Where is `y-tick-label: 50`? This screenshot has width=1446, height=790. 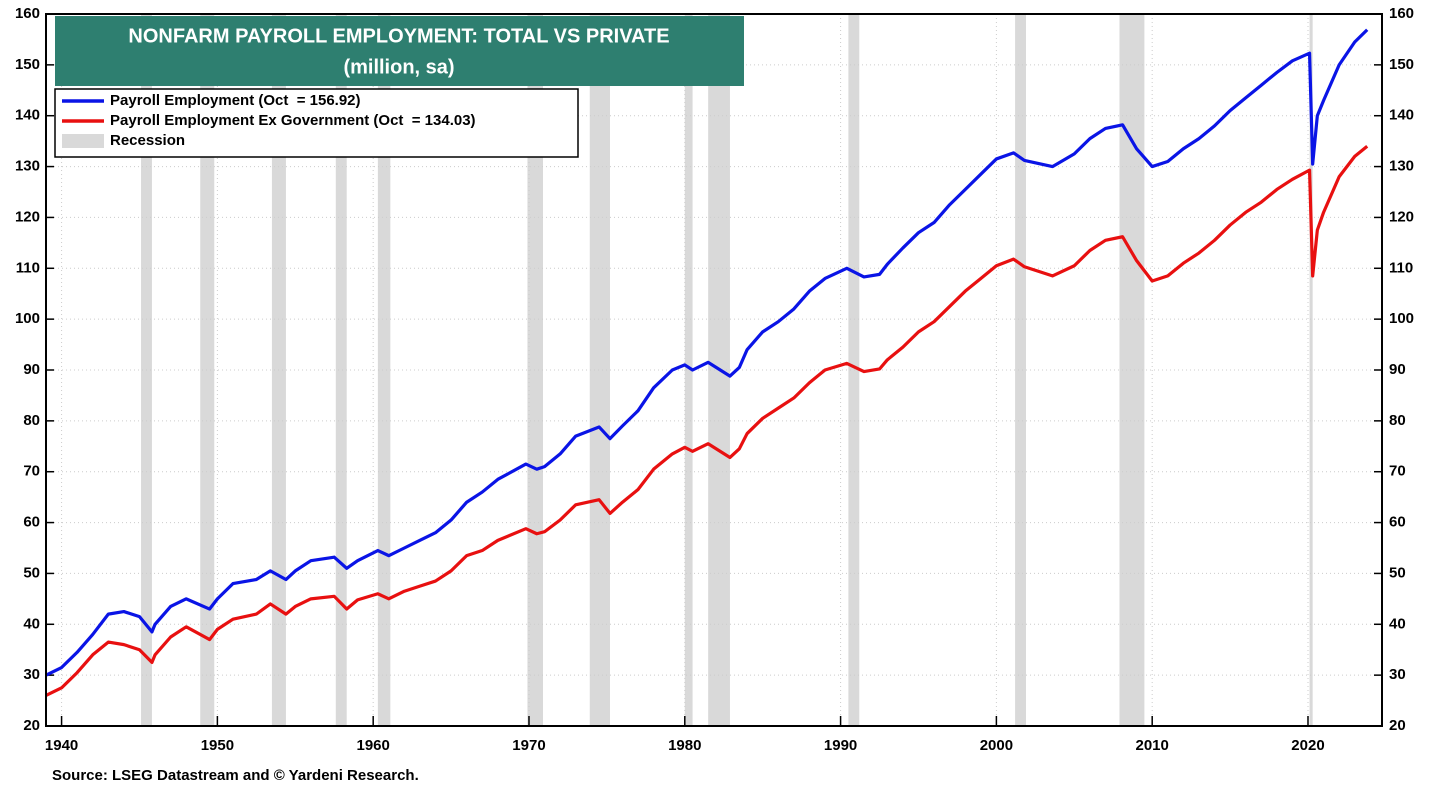 y-tick-label: 50 is located at coordinates (31, 572).